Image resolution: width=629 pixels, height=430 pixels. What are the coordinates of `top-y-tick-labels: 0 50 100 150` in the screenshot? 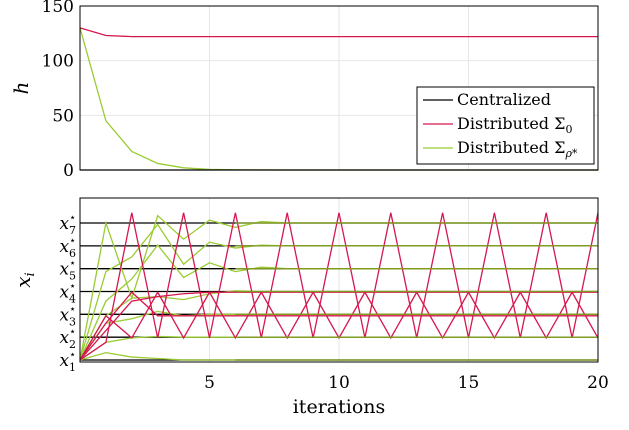 It's located at (58, 90).